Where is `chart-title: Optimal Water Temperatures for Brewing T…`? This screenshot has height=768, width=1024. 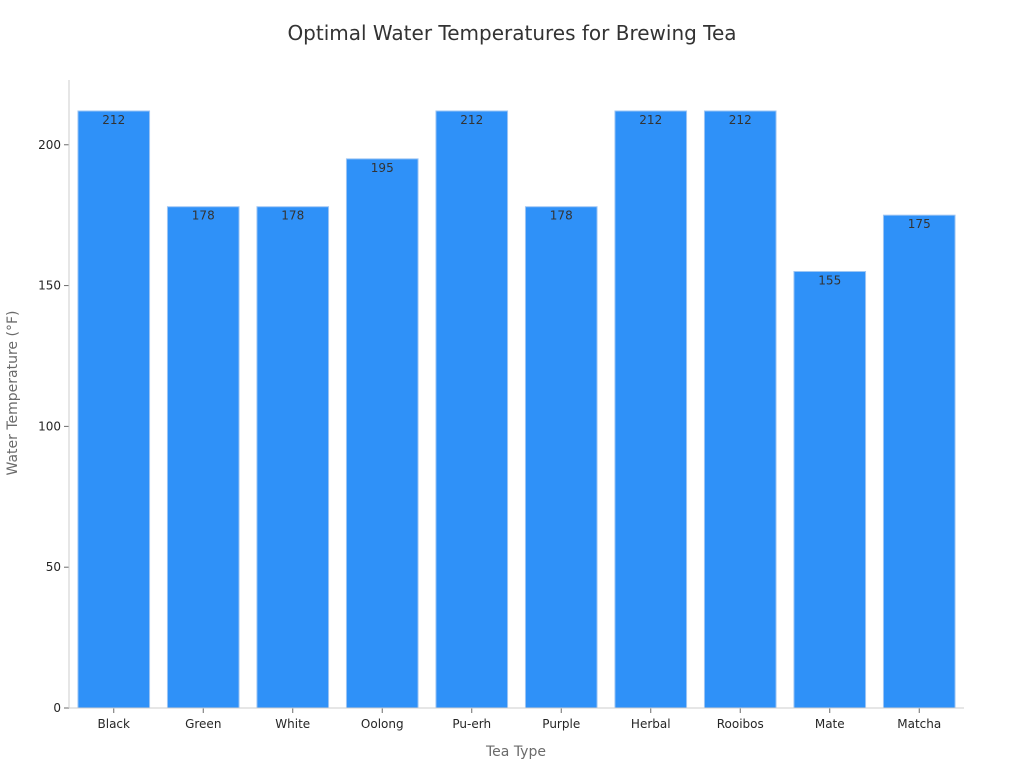 chart-title: Optimal Water Temperatures for Brewing T… is located at coordinates (511, 33).